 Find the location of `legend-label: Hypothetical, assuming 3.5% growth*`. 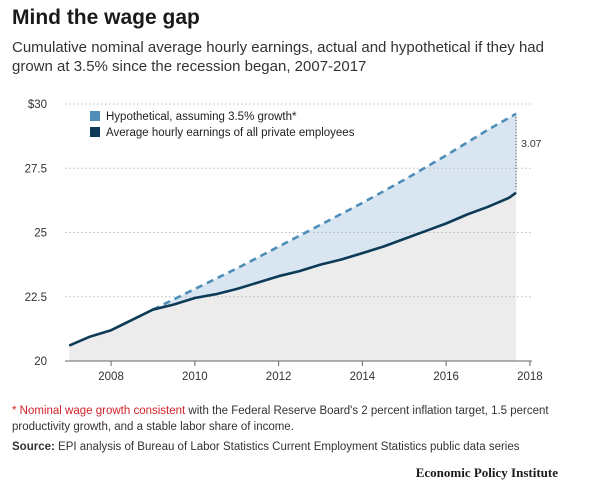

legend-label: Hypothetical, assuming 3.5% growth* is located at coordinates (201, 117).